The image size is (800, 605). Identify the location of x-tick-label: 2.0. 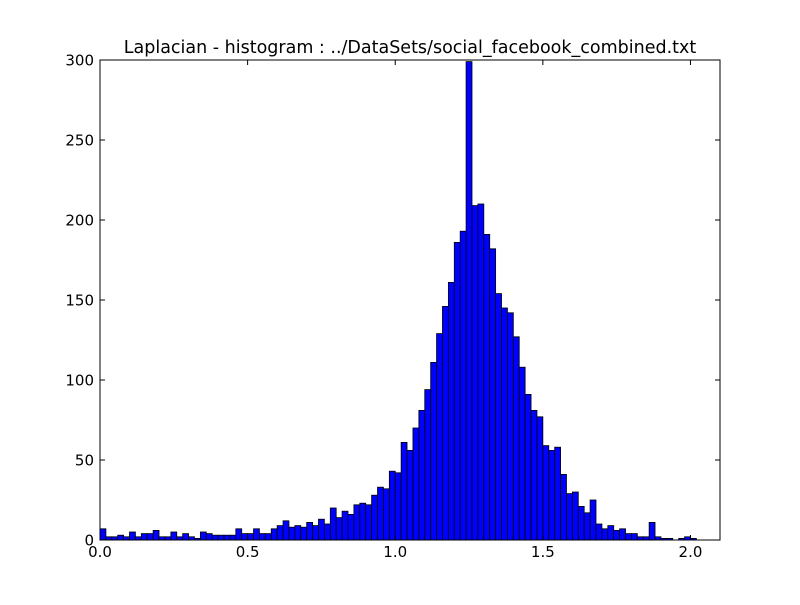
(691, 552).